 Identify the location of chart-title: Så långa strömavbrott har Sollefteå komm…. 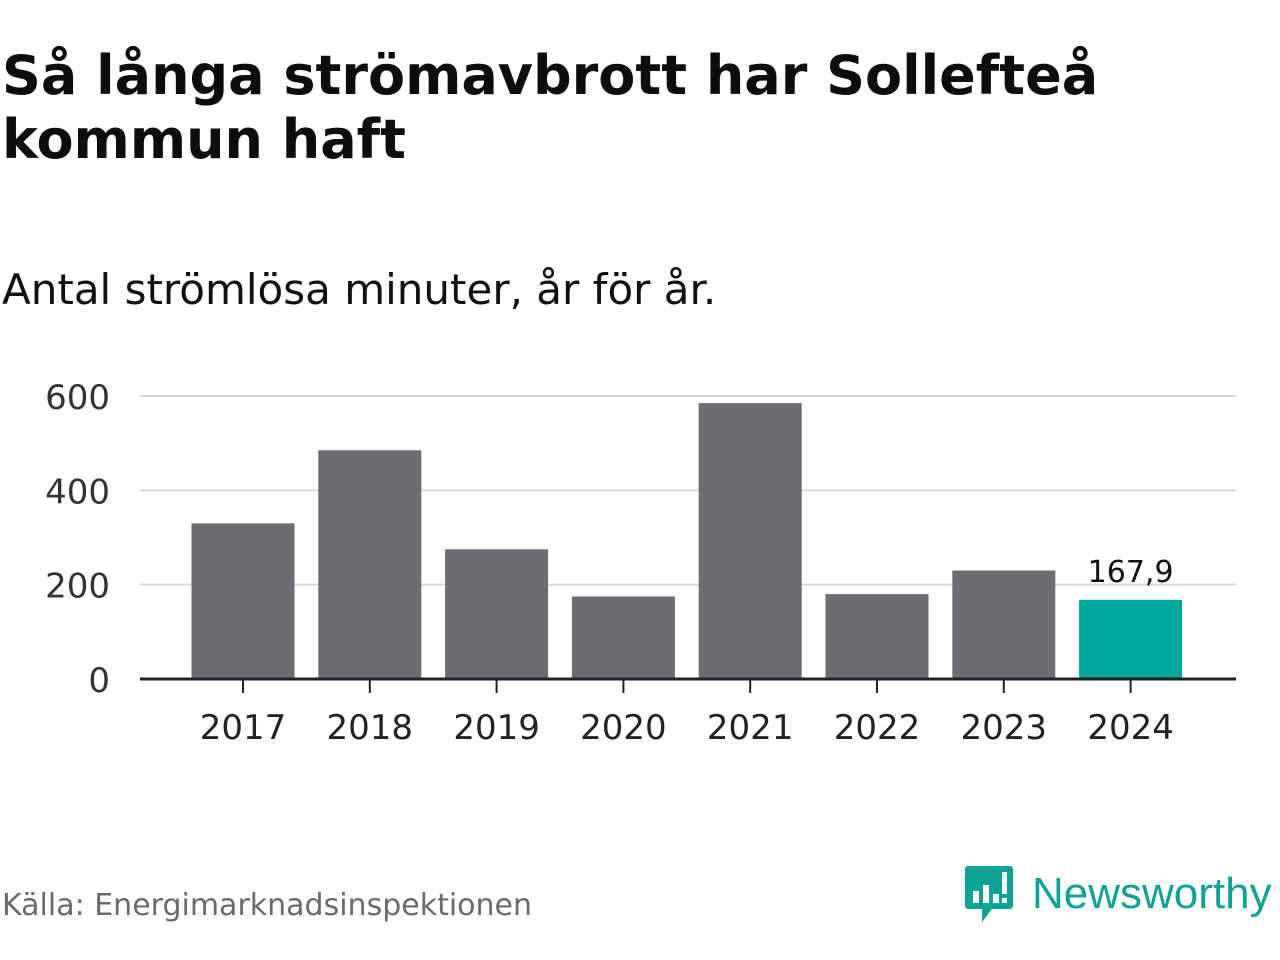
(550, 107).